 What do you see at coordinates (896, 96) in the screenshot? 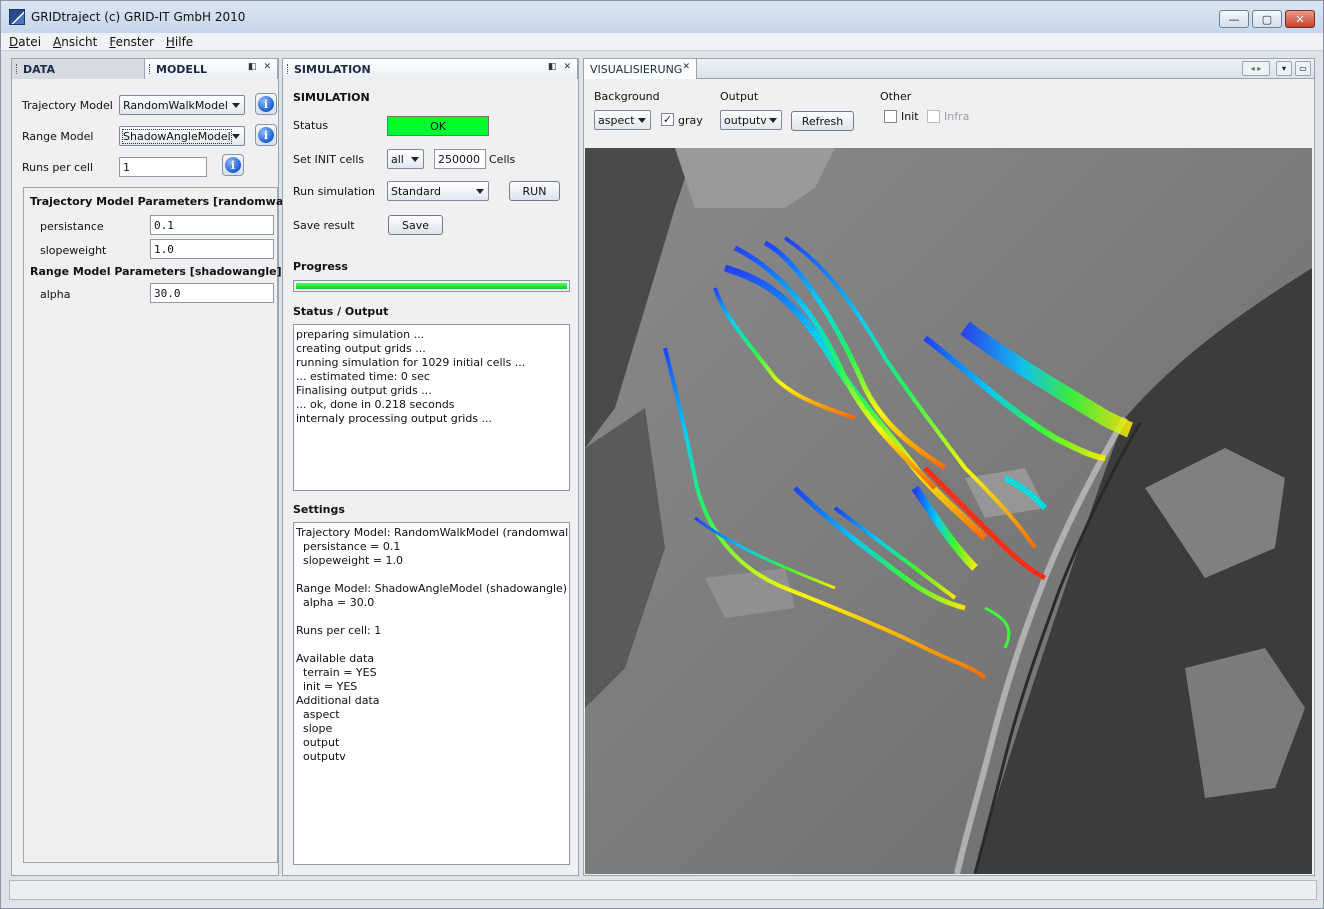
I see `other-label: Other` at bounding box center [896, 96].